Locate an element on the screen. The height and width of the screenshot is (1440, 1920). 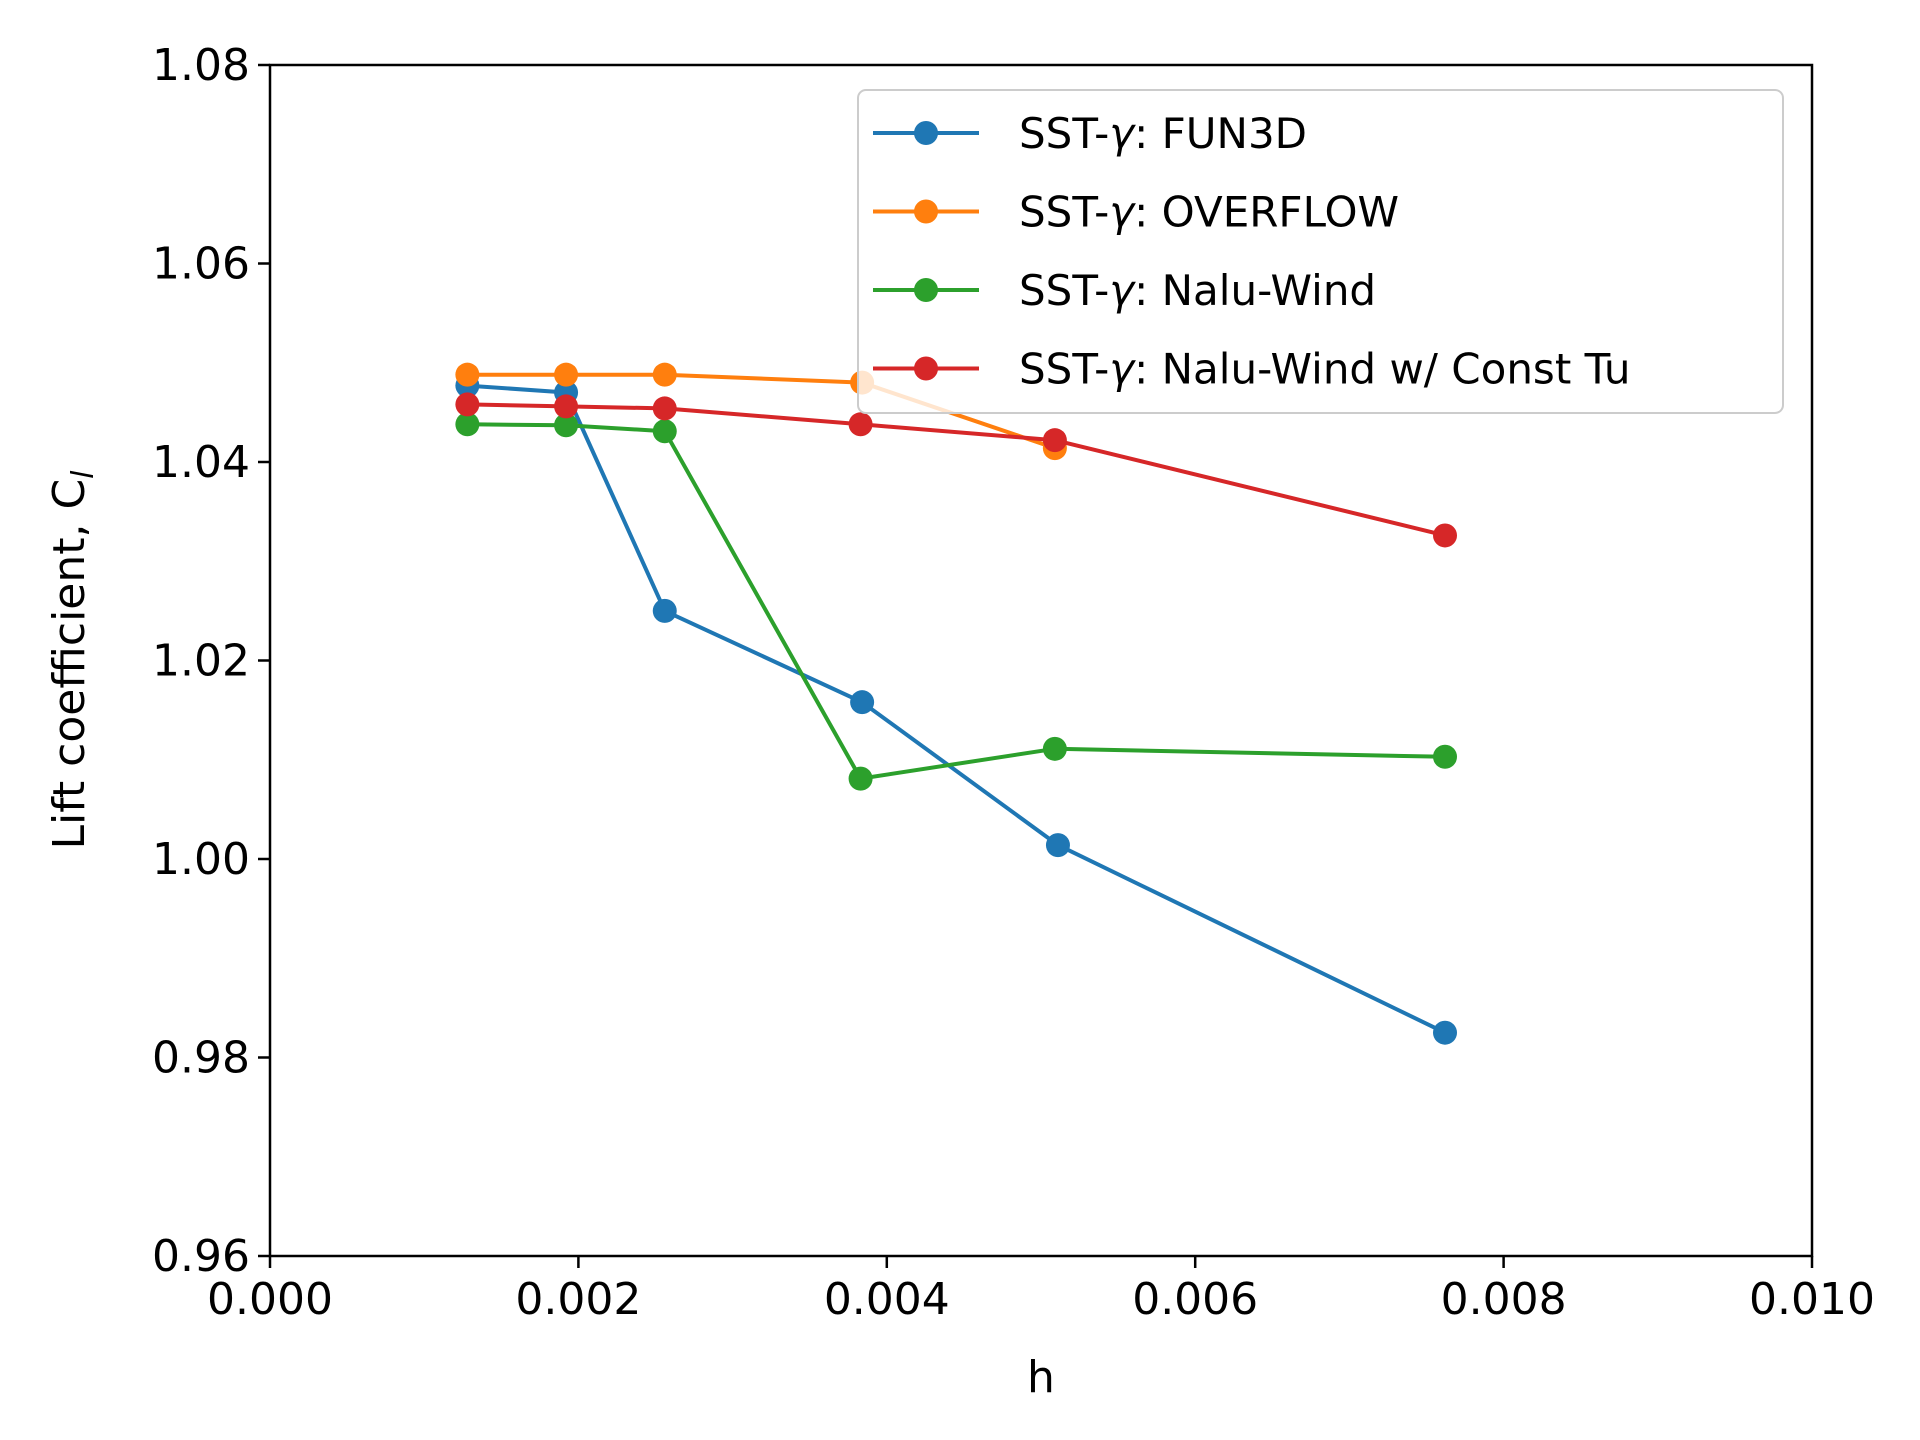
legend-item-3: SST-γ: Nalu-Wind is located at coordinates (1124, 290).